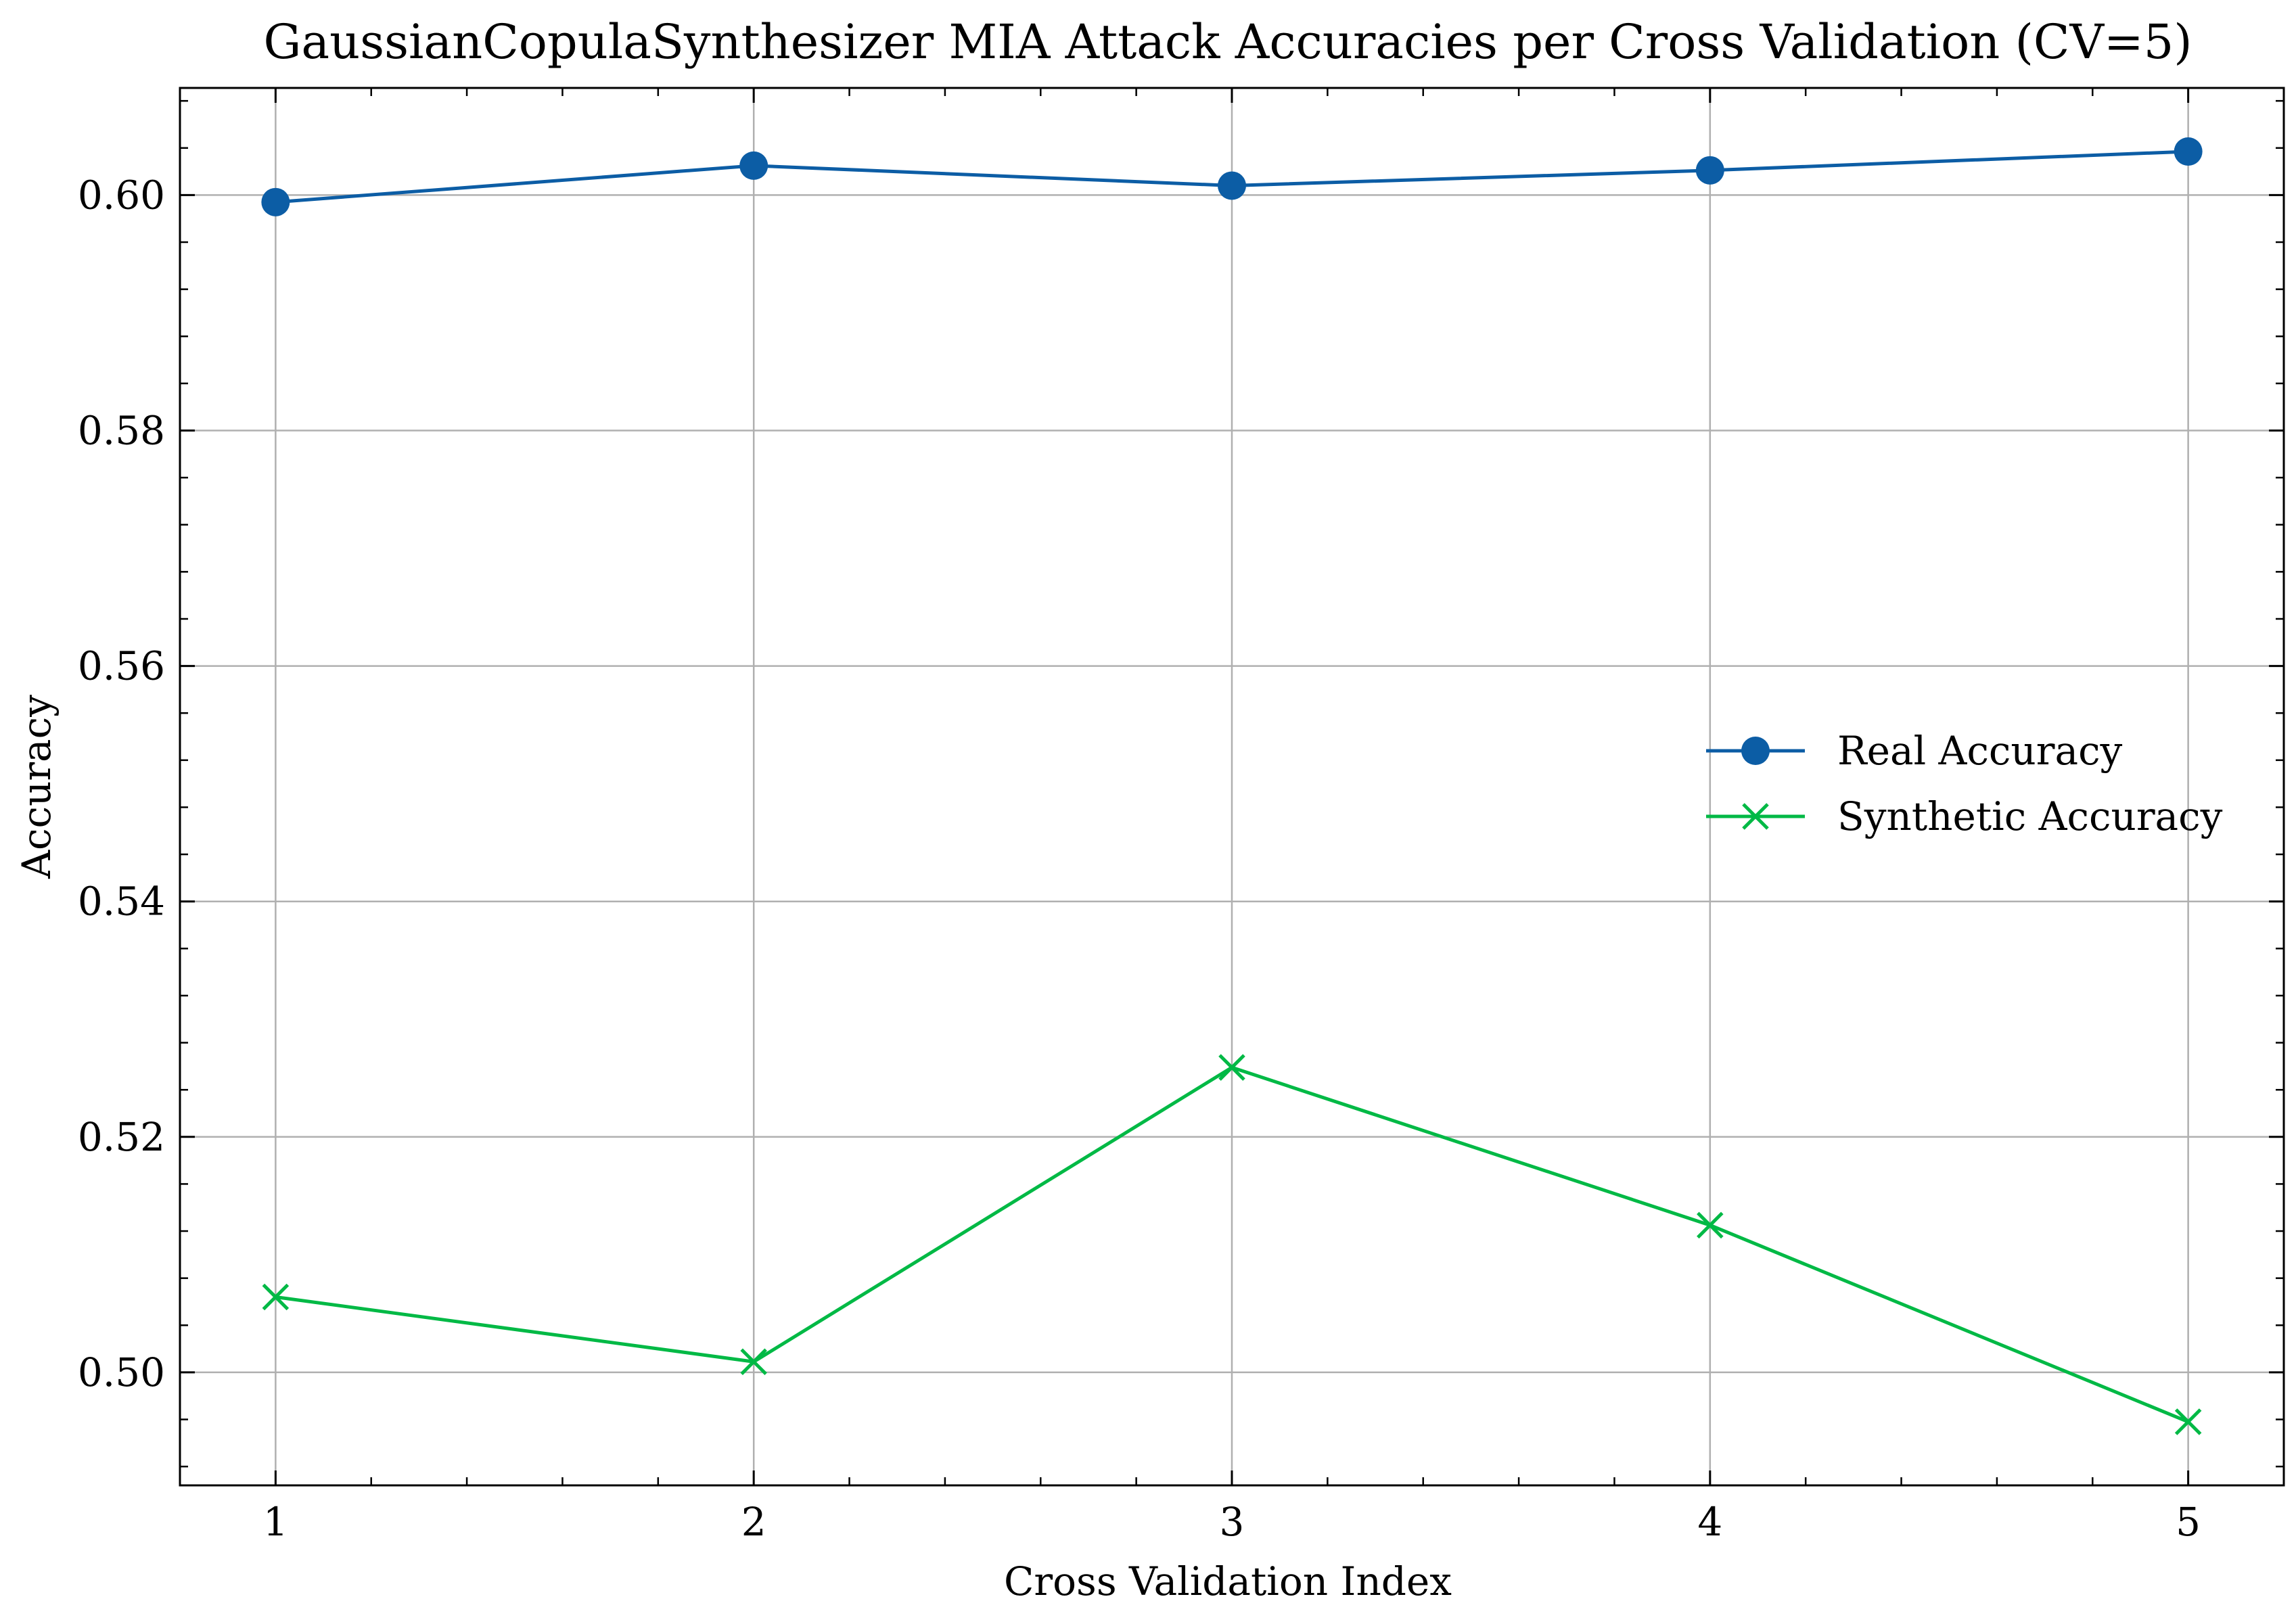  Describe the element at coordinates (121, 1137) in the screenshot. I see `y-tick-label: 0.52` at that location.